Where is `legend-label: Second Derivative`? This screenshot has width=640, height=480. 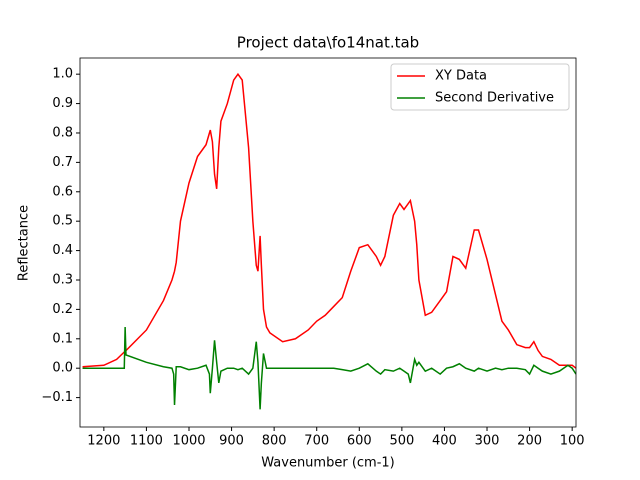 legend-label: Second Derivative is located at coordinates (494, 98).